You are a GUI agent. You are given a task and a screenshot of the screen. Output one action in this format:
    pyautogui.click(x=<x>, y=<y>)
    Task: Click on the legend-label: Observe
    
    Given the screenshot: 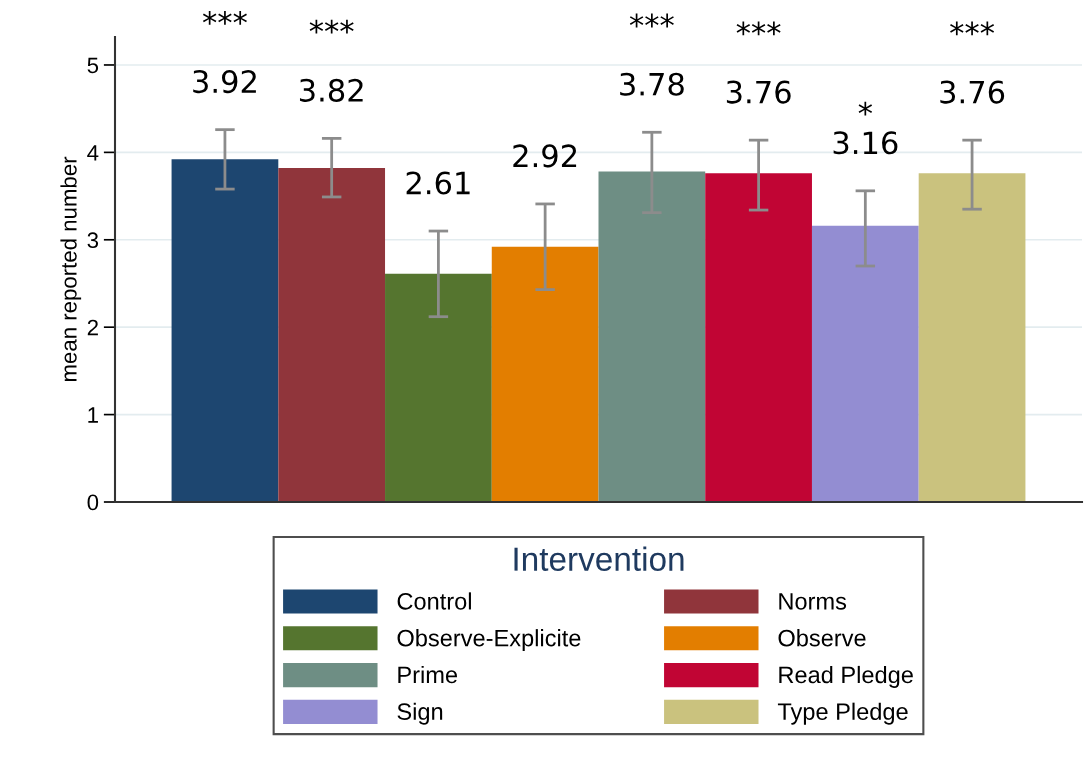 What is the action you would take?
    pyautogui.click(x=822, y=638)
    